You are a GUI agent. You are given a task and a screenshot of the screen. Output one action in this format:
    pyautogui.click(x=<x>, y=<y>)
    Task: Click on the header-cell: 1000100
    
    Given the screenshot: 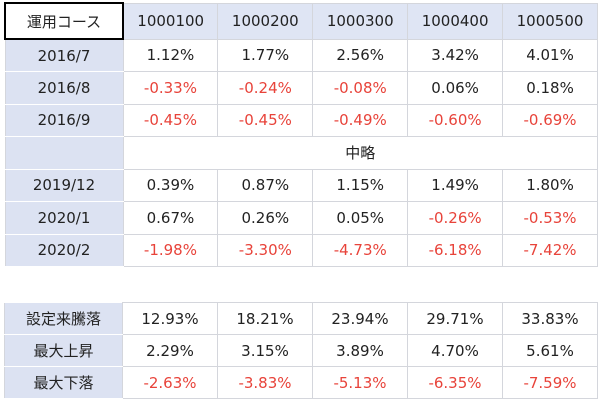 What is the action you would take?
    pyautogui.click(x=170, y=21)
    